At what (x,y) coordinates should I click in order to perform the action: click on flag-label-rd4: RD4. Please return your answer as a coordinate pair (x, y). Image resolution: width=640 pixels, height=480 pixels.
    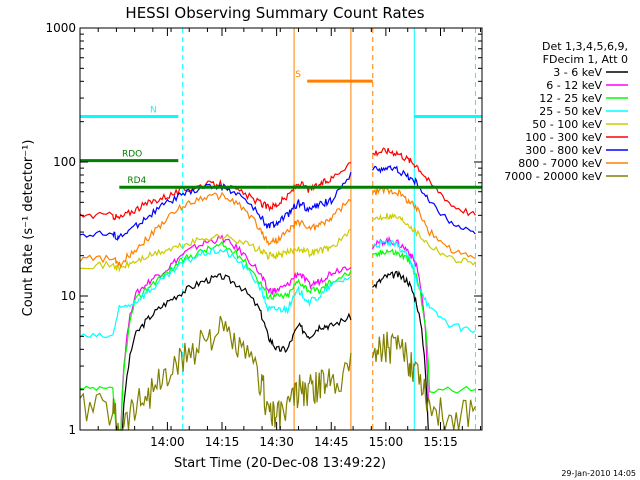
    Looking at the image, I should click on (136, 181).